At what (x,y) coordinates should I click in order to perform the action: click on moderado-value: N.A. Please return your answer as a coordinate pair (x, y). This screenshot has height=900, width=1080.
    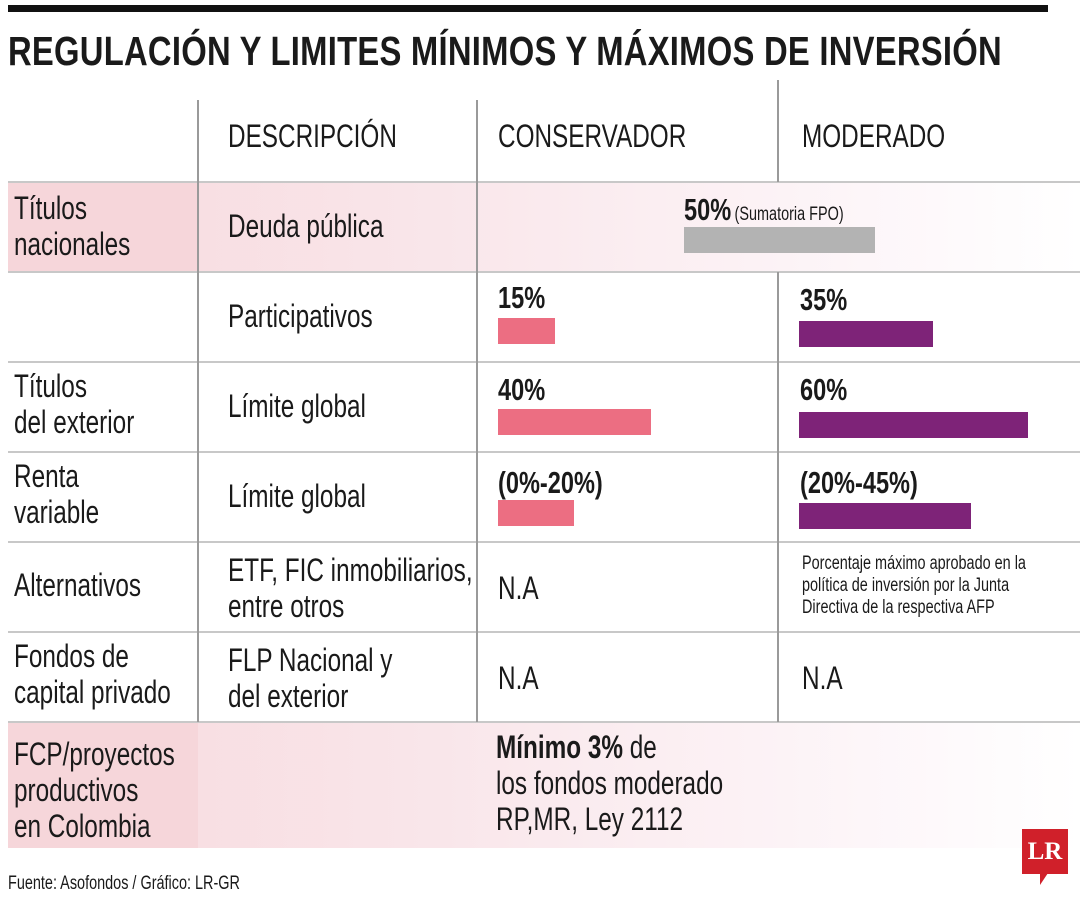
    Looking at the image, I should click on (822, 678).